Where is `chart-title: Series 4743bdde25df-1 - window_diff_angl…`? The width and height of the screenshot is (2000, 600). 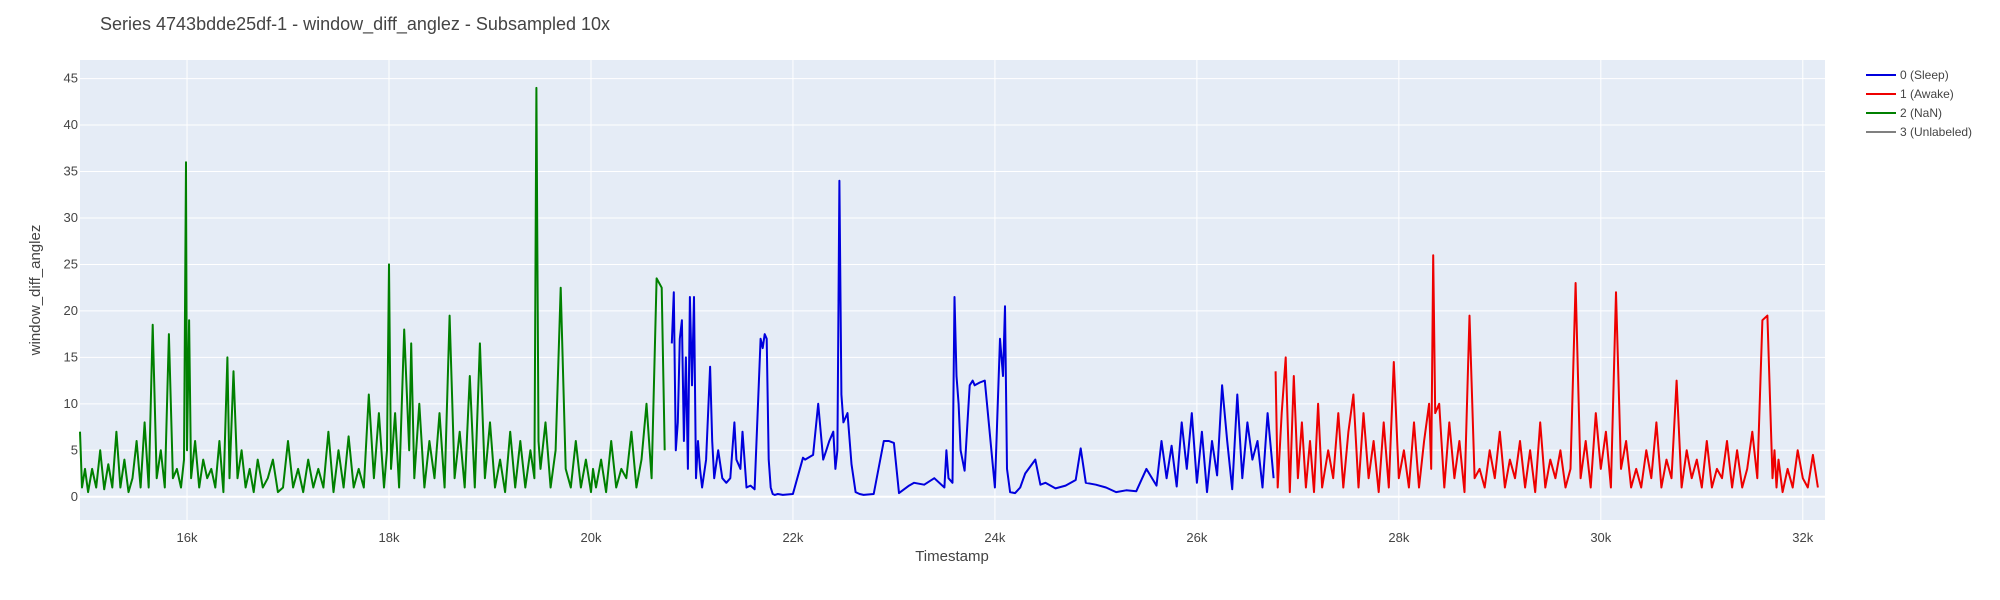
chart-title: Series 4743bdde25df-1 - window_diff_angl… is located at coordinates (355, 24).